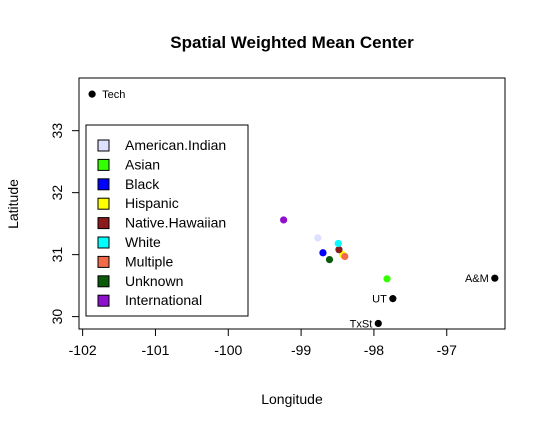  Describe the element at coordinates (163, 300) in the screenshot. I see `legend-label: International` at that location.